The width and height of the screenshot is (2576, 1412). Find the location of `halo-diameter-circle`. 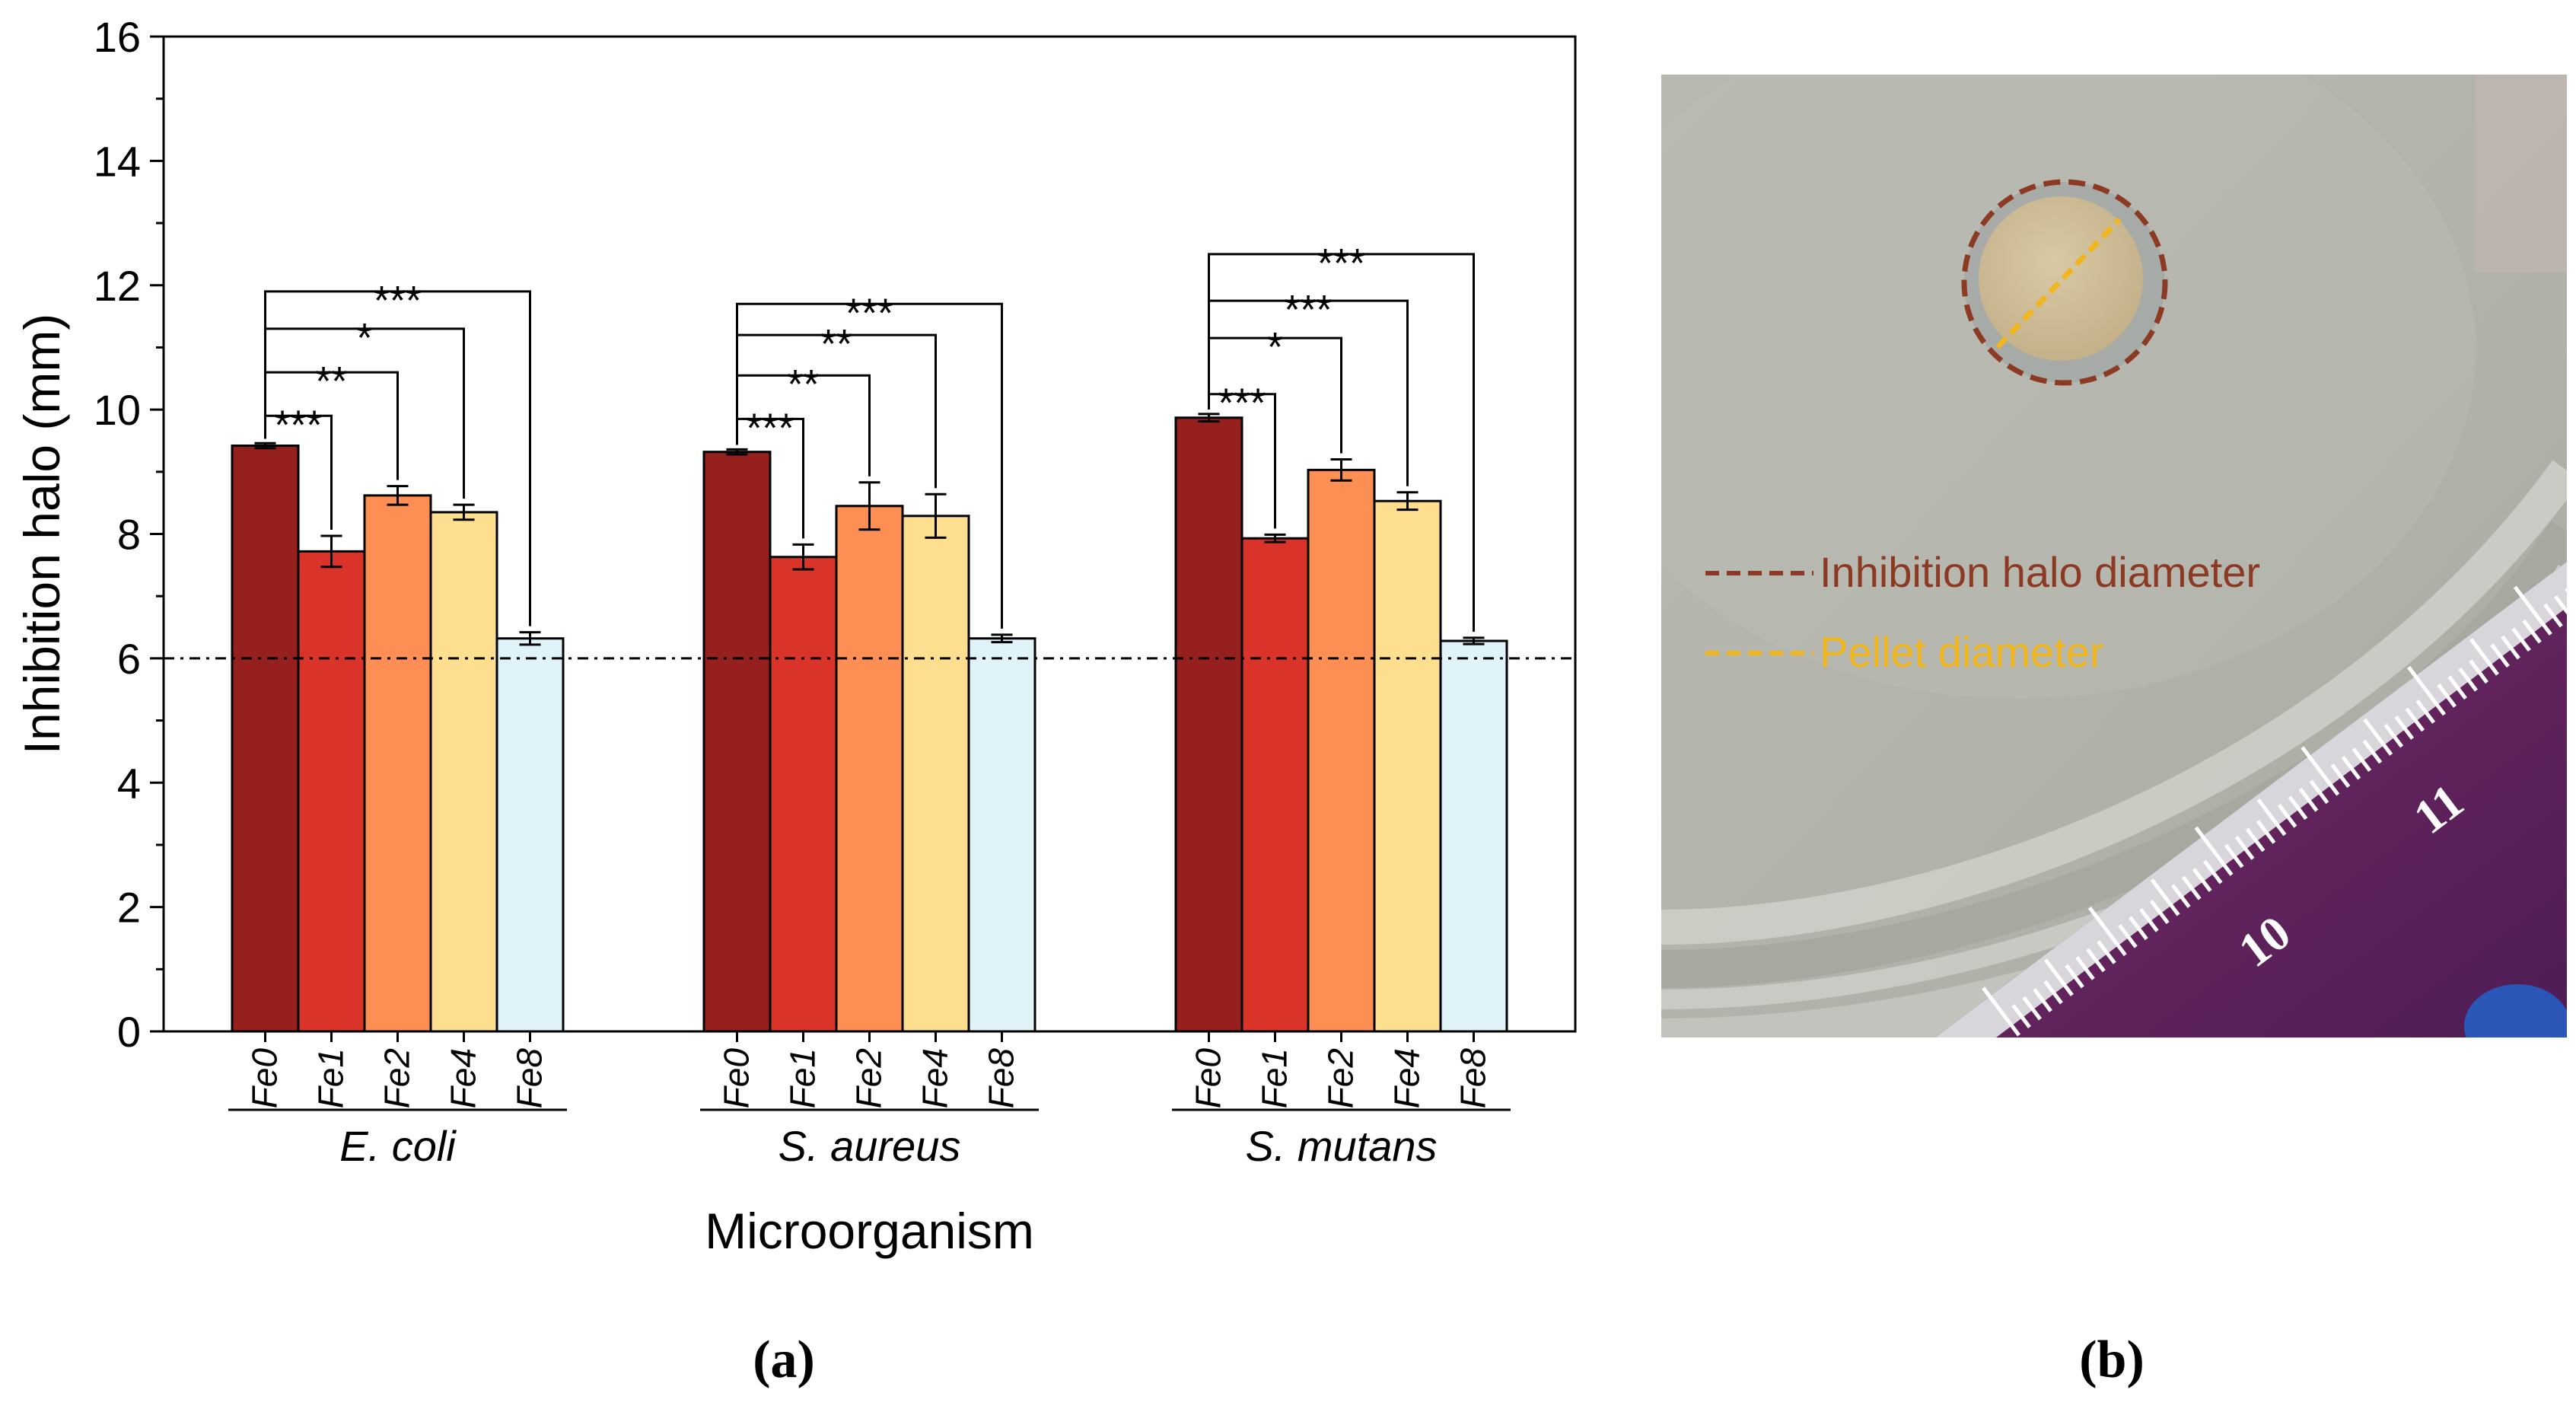

halo-diameter-circle is located at coordinates (2064, 283).